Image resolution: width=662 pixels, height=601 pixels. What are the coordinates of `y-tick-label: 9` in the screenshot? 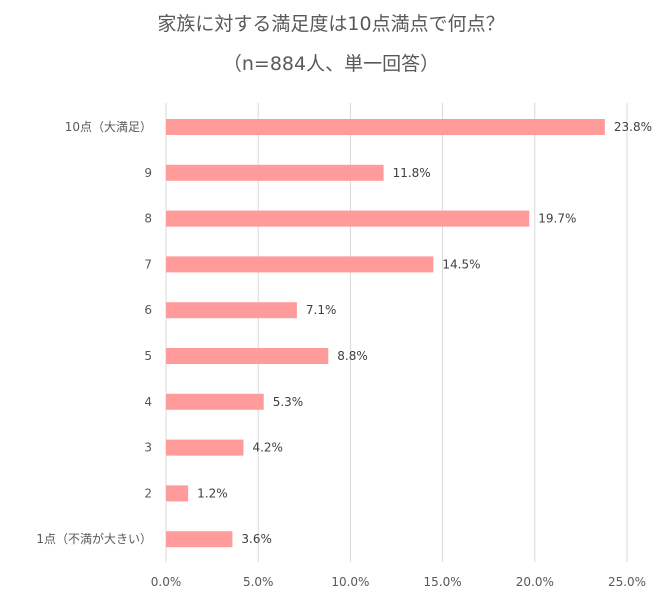 It's located at (148, 173).